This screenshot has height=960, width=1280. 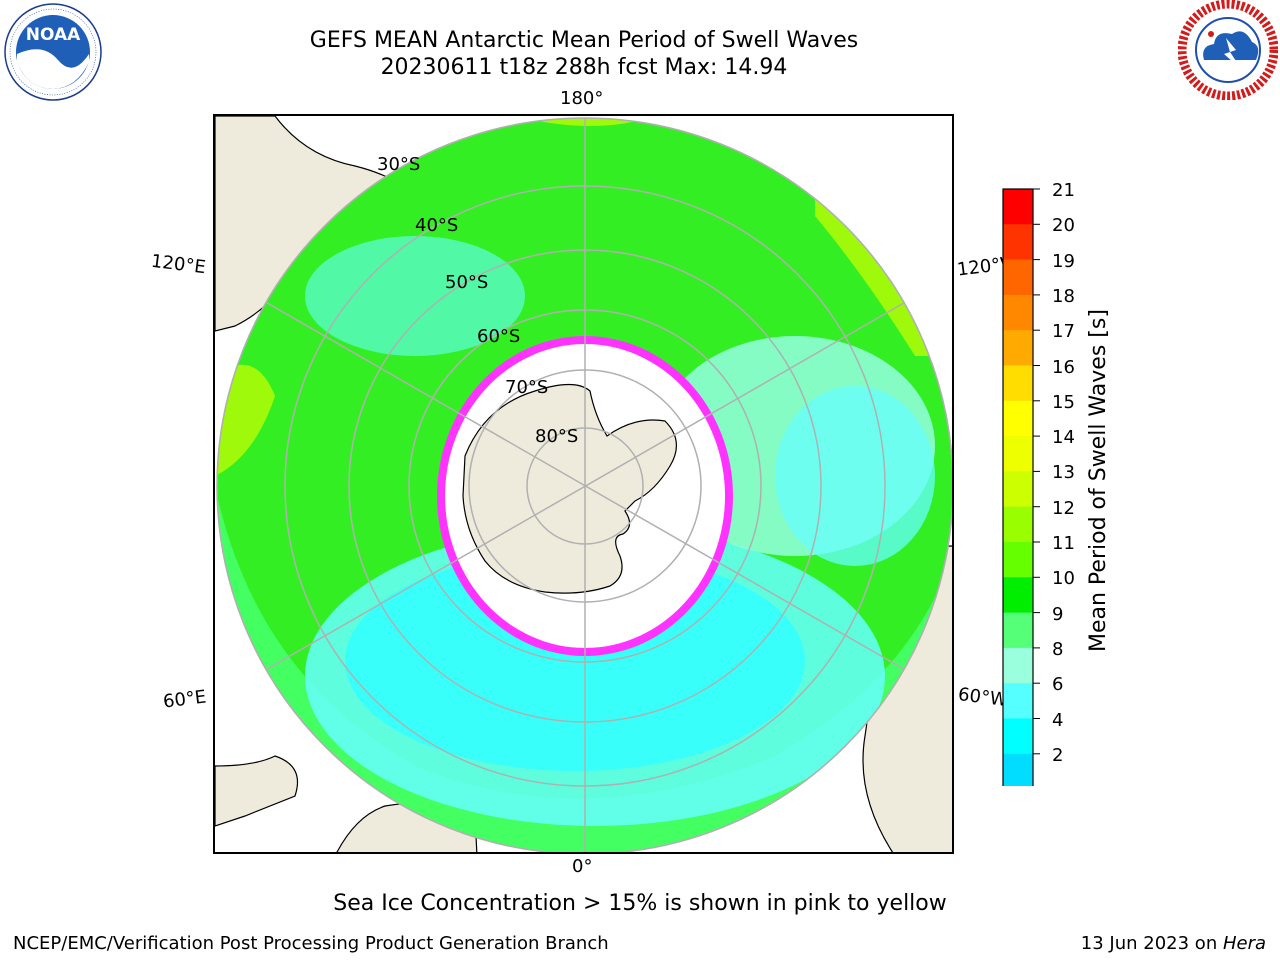 I want to click on lat-label-80s: 80°S, so click(x=556, y=436).